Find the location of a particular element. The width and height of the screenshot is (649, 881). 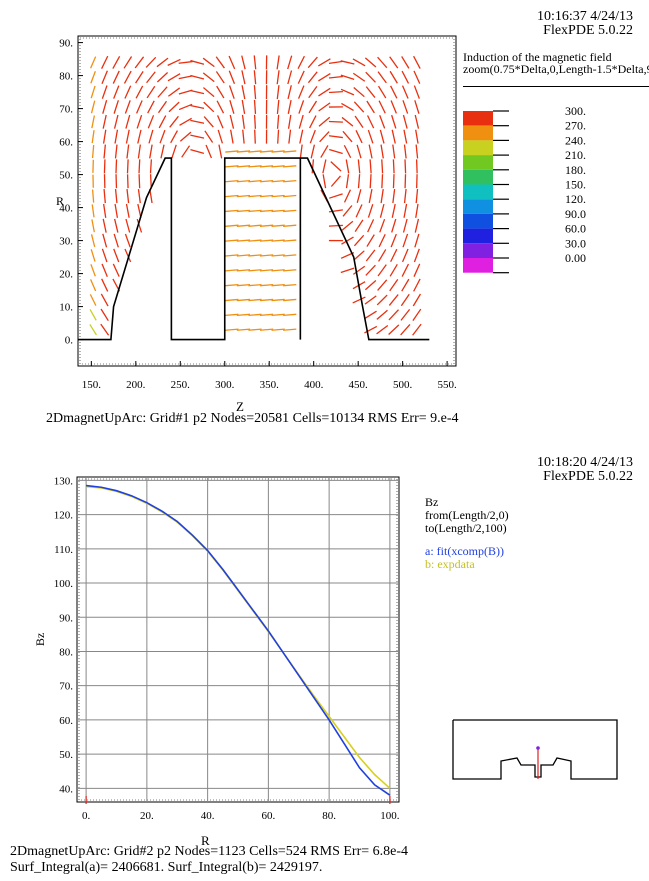

legend-value-label: 90.0 is located at coordinates (575, 214).